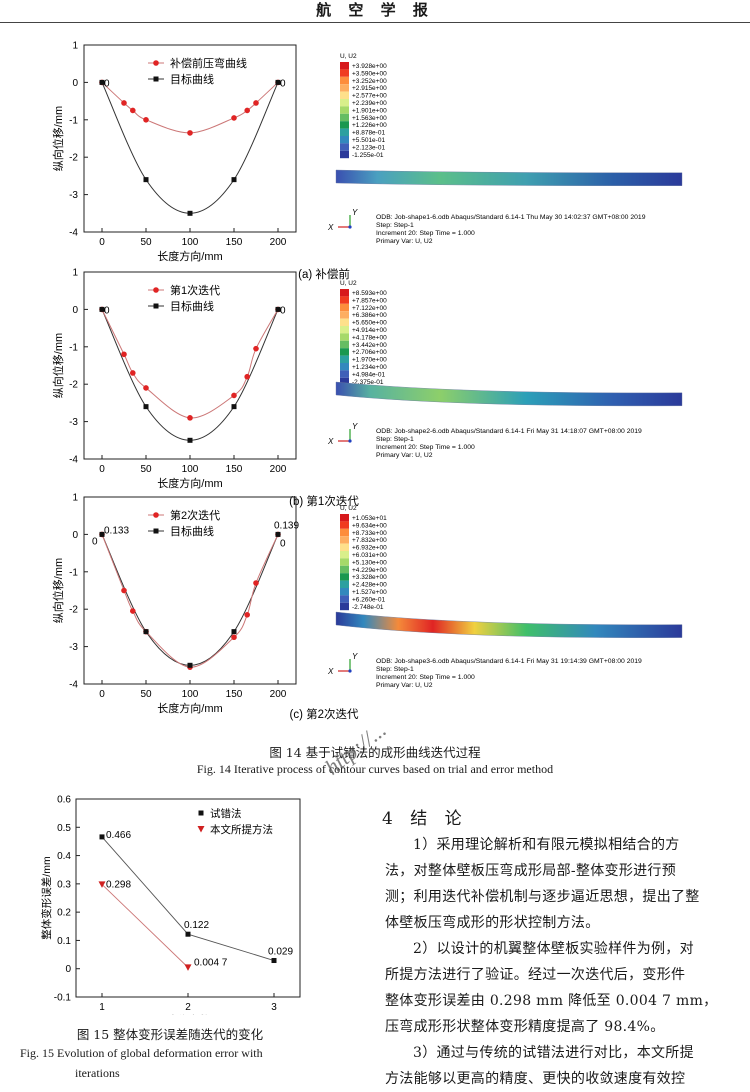  What do you see at coordinates (369, 293) in the screenshot?
I see `fea-legend-value: +8.593e+00` at bounding box center [369, 293].